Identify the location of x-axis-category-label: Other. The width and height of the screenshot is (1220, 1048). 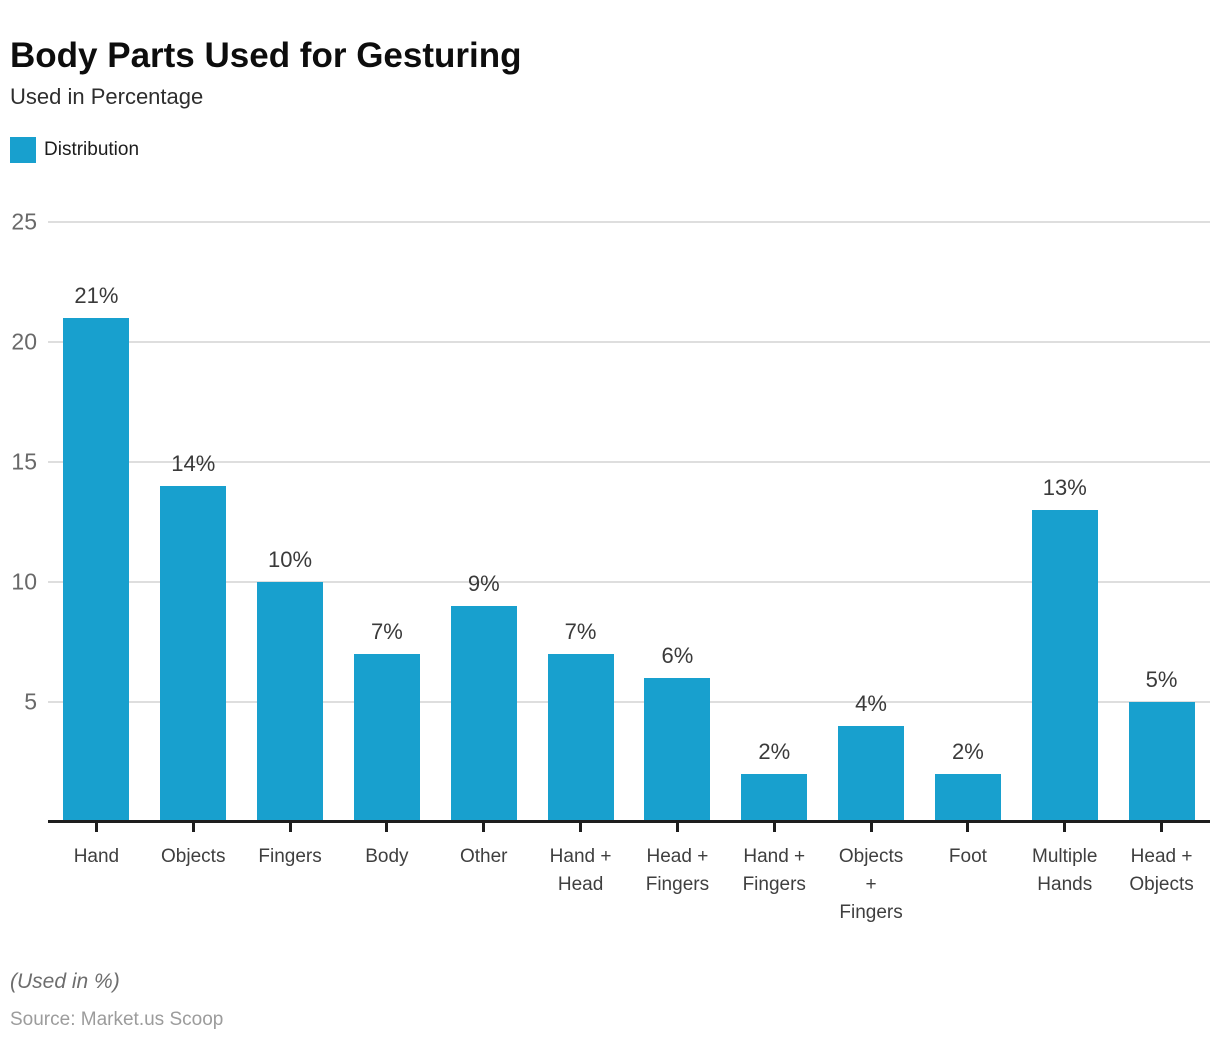
(483, 857).